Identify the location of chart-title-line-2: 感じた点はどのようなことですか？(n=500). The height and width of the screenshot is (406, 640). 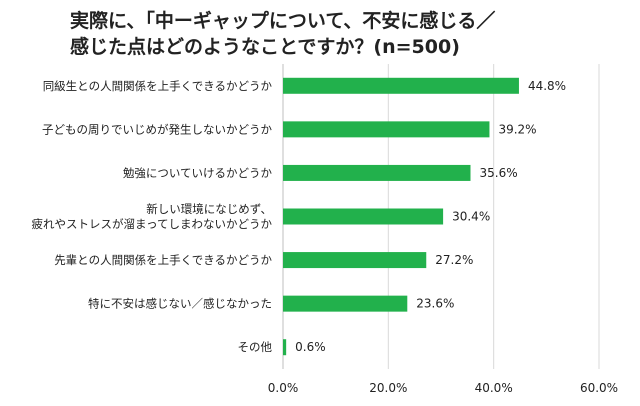
(265, 47).